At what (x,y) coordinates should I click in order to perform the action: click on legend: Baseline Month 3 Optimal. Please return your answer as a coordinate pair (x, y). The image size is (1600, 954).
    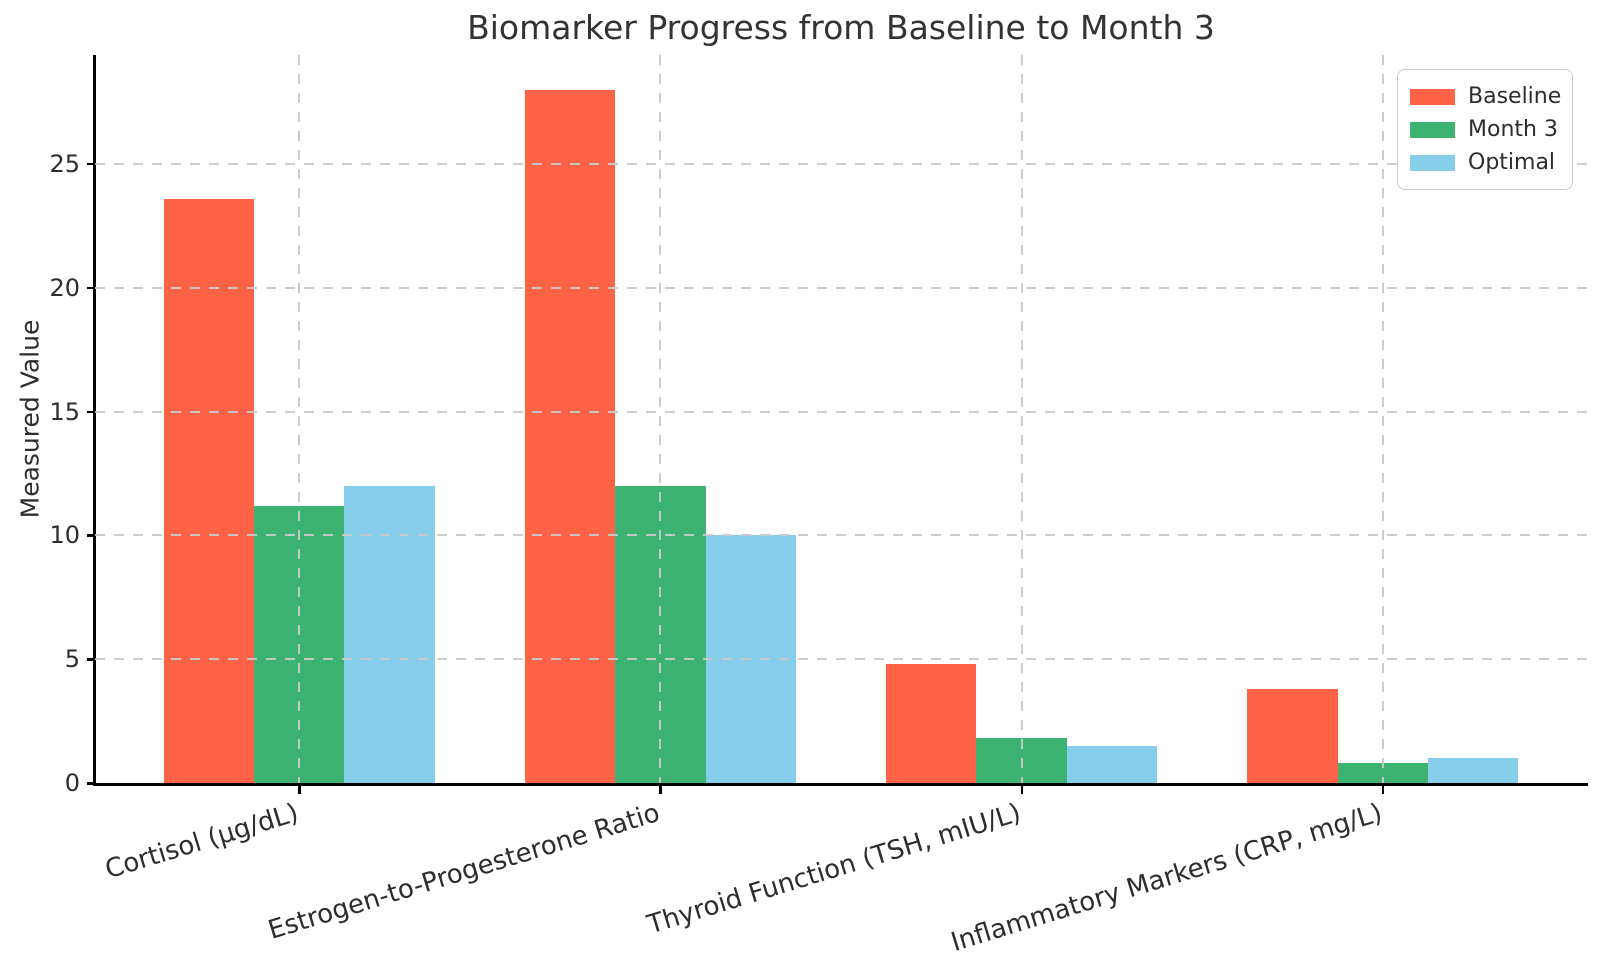
    Looking at the image, I should click on (1485, 129).